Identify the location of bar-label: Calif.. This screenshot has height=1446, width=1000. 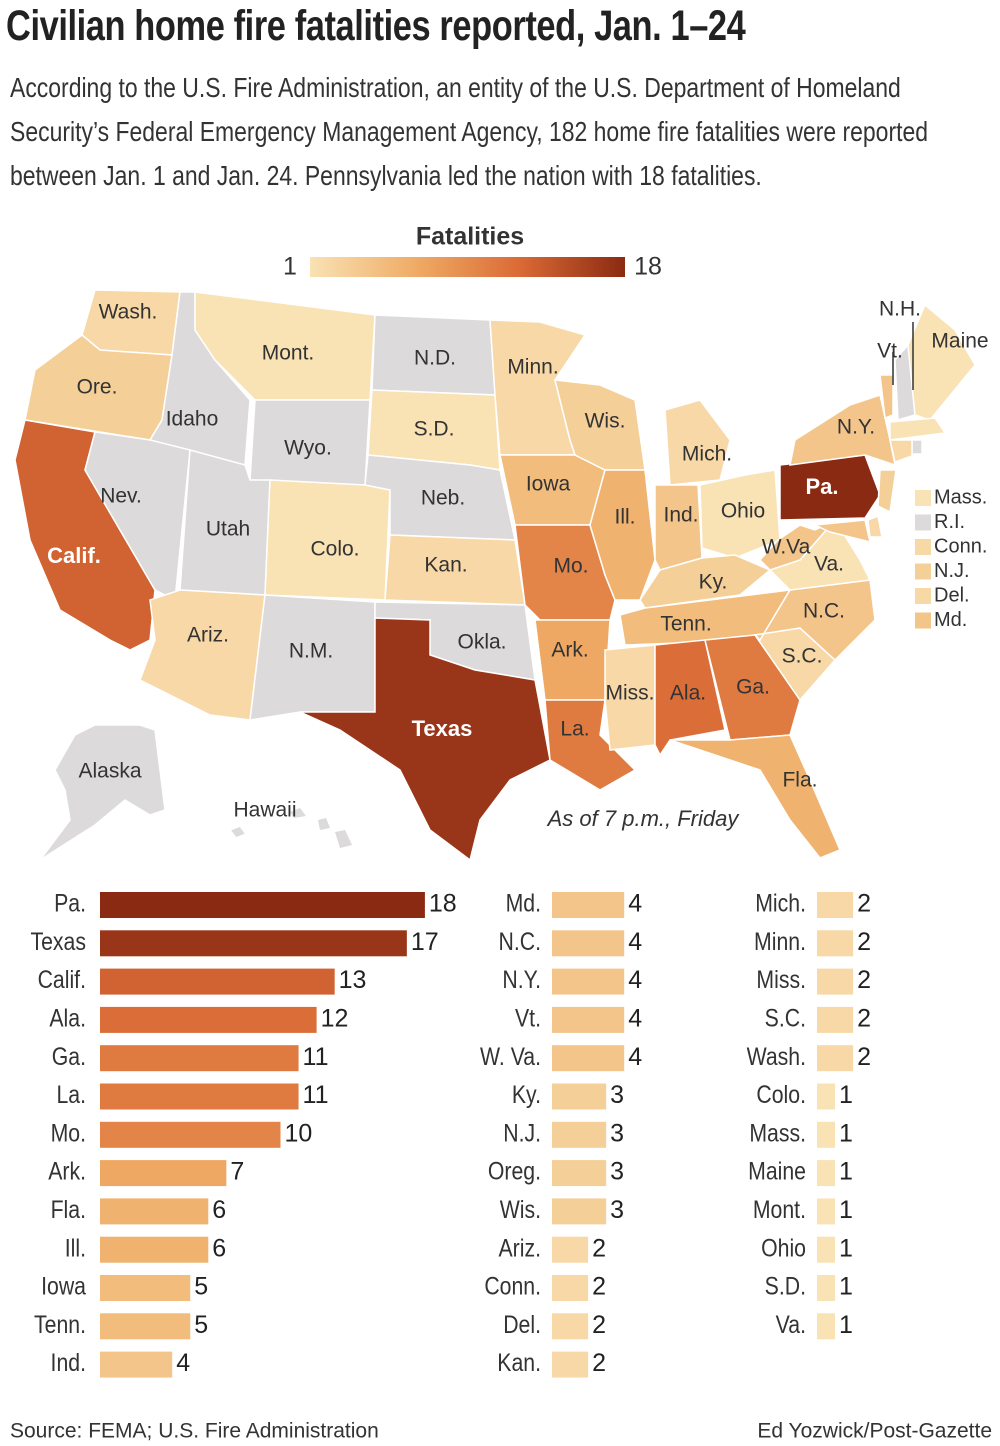
(62, 980).